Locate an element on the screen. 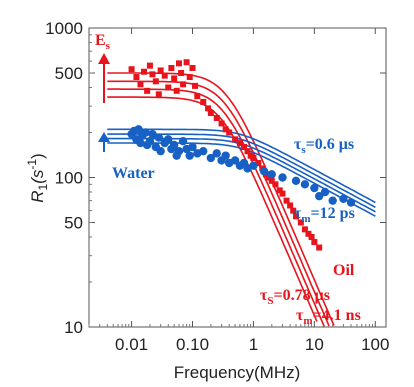 The width and height of the screenshot is (414, 387). water-tau-s-sub: s is located at coordinates (303, 150).